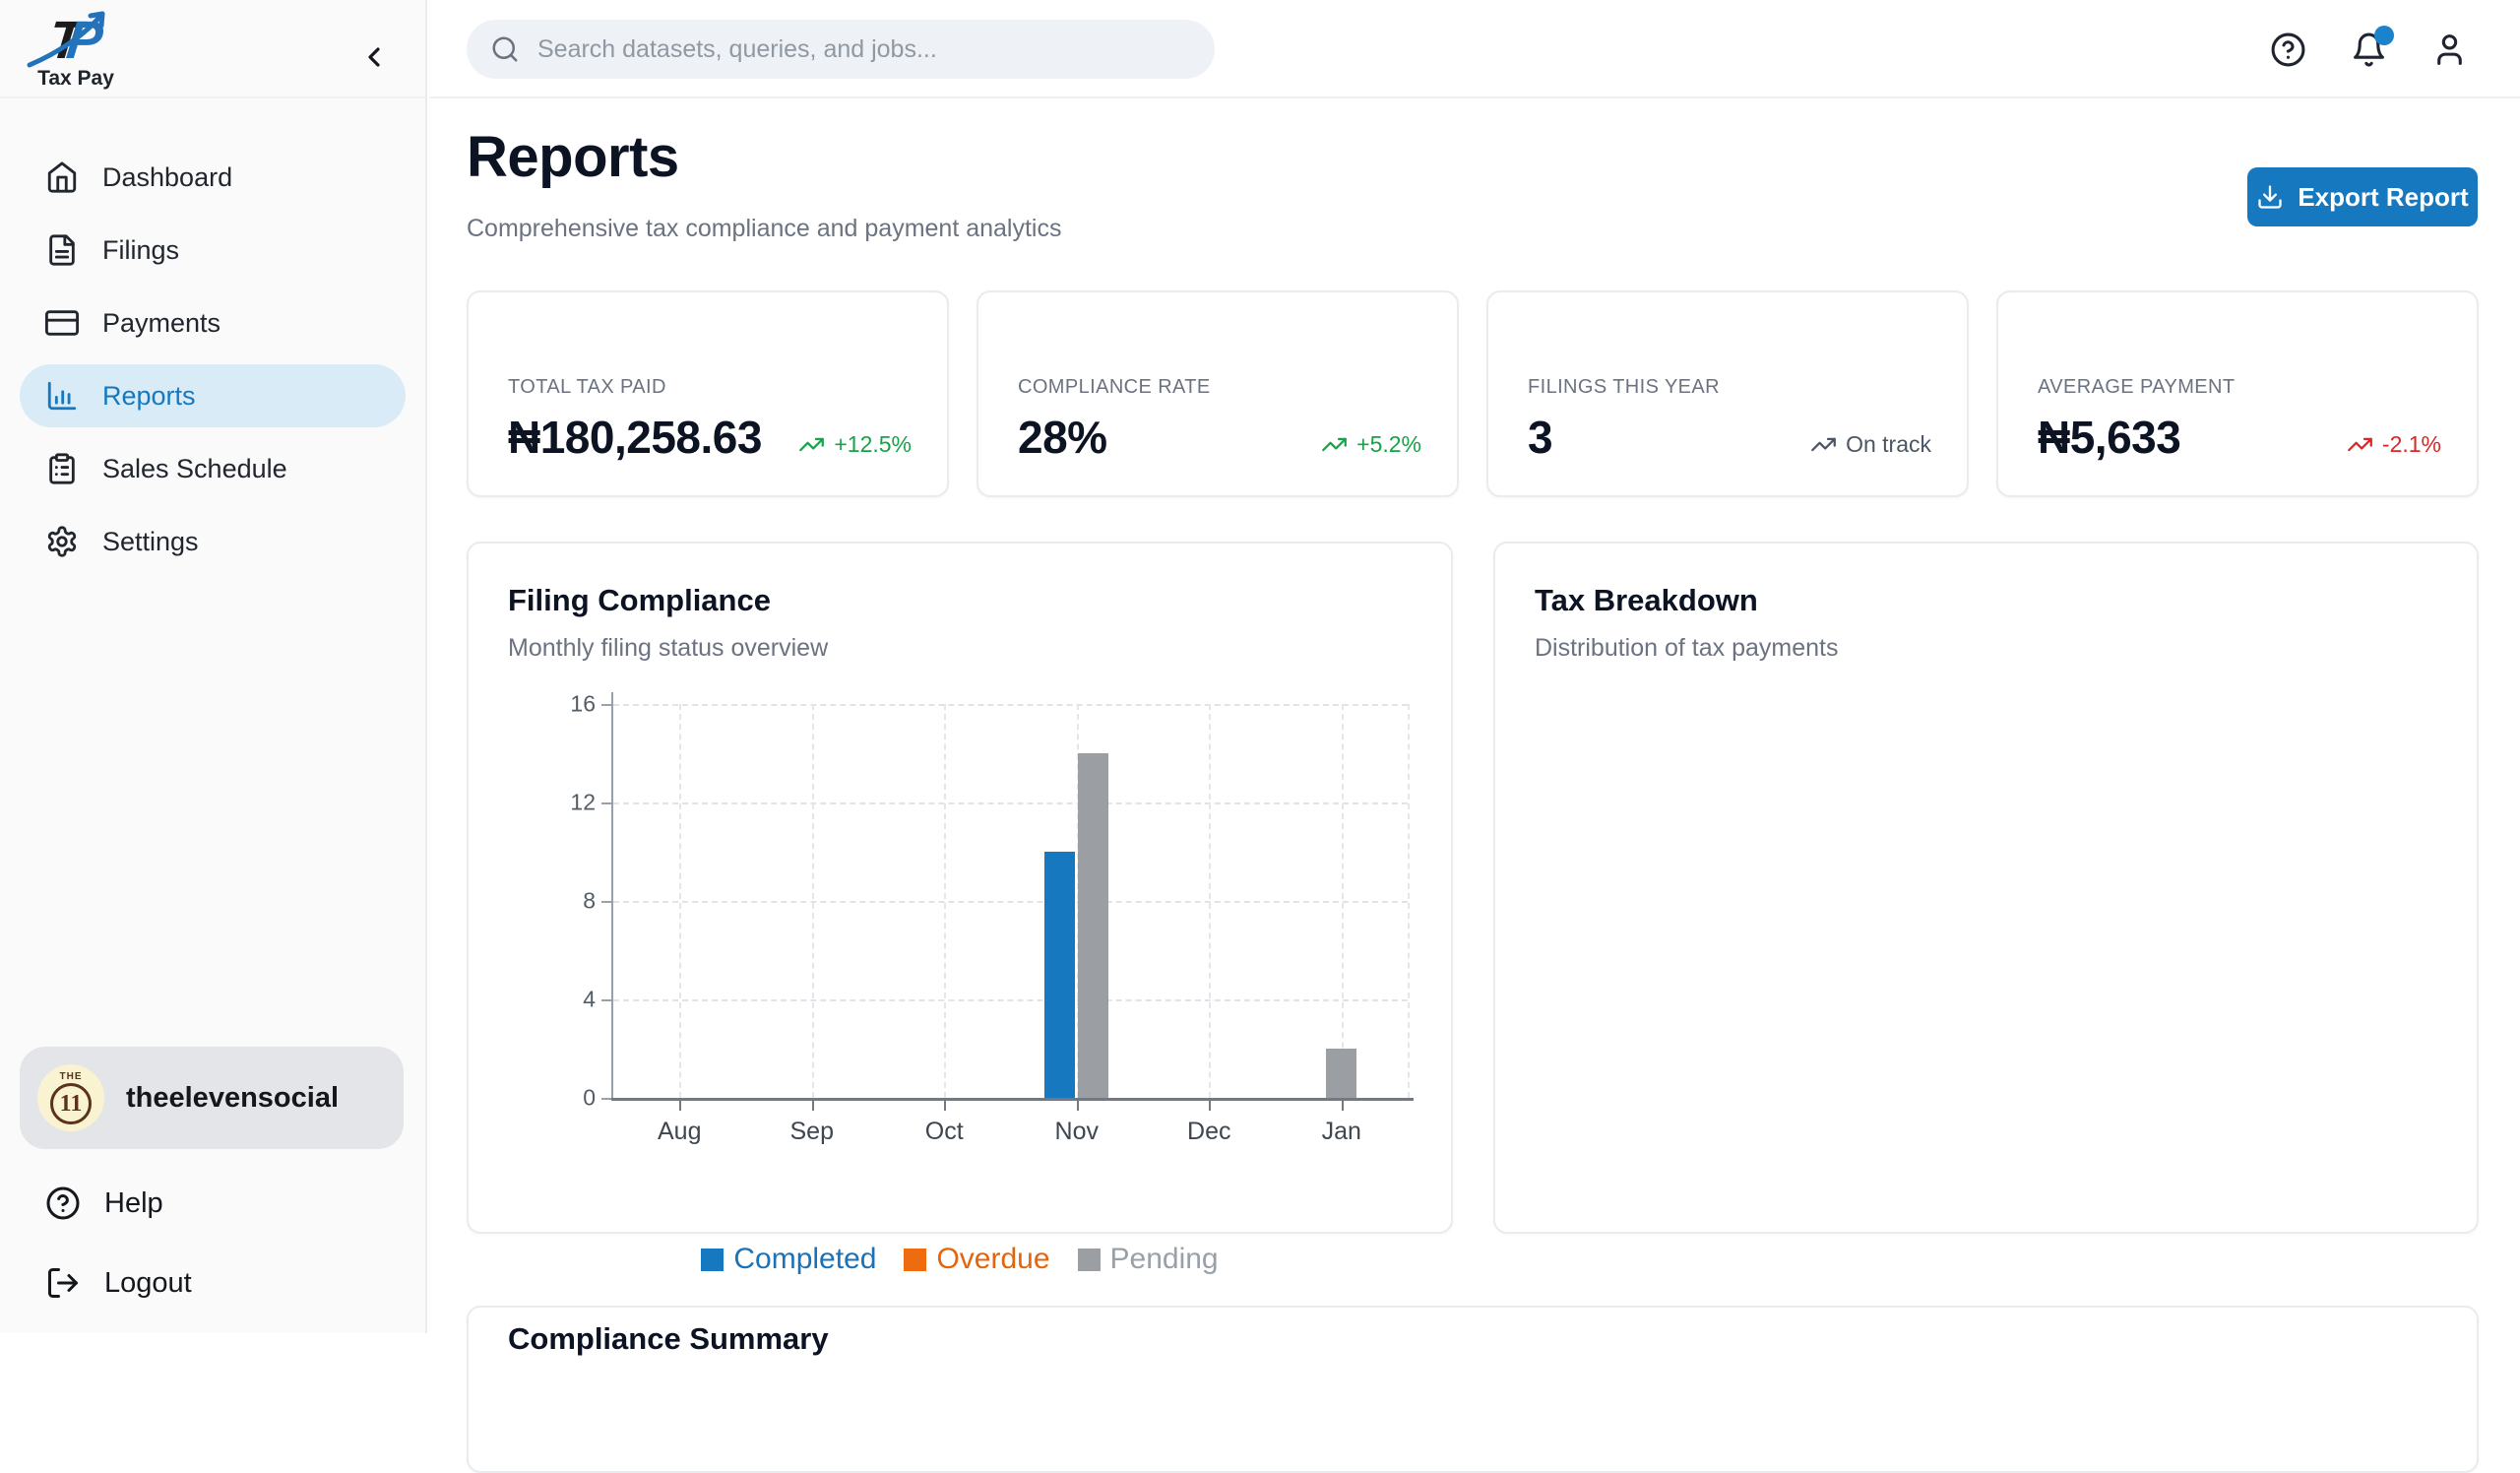 Image resolution: width=2520 pixels, height=1473 pixels. Describe the element at coordinates (2384, 35) in the screenshot. I see `notification-dot` at that location.